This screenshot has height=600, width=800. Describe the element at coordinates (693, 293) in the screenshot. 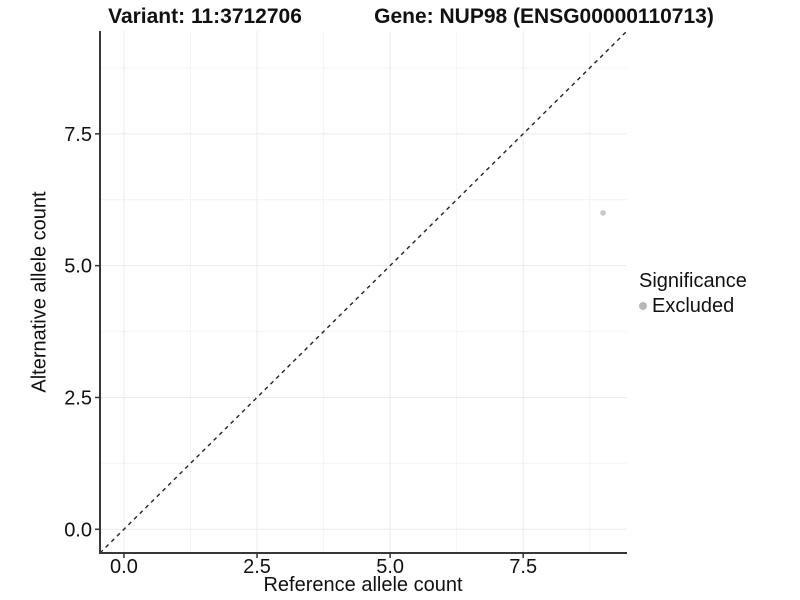

I see `legend: Significance Excluded` at that location.